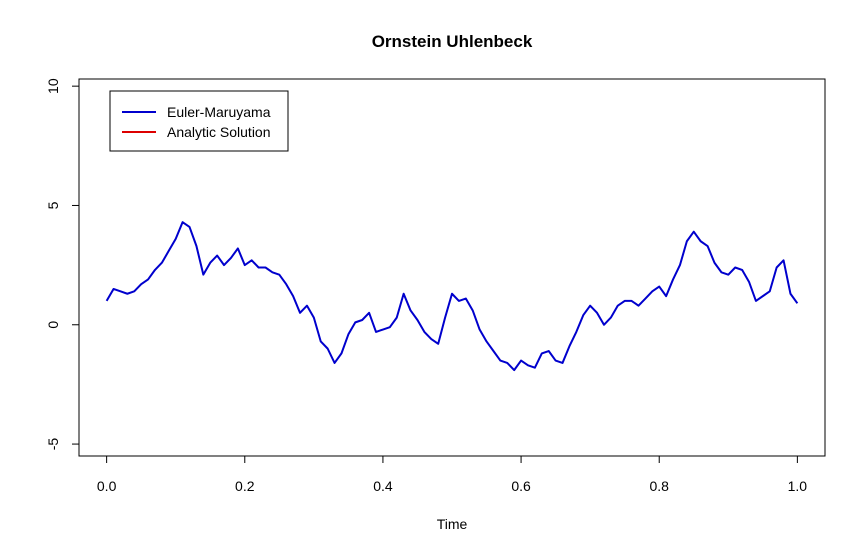 The width and height of the screenshot is (866, 554). Describe the element at coordinates (452, 41) in the screenshot. I see `chart-title: Ornstein Uhlenbeck` at that location.